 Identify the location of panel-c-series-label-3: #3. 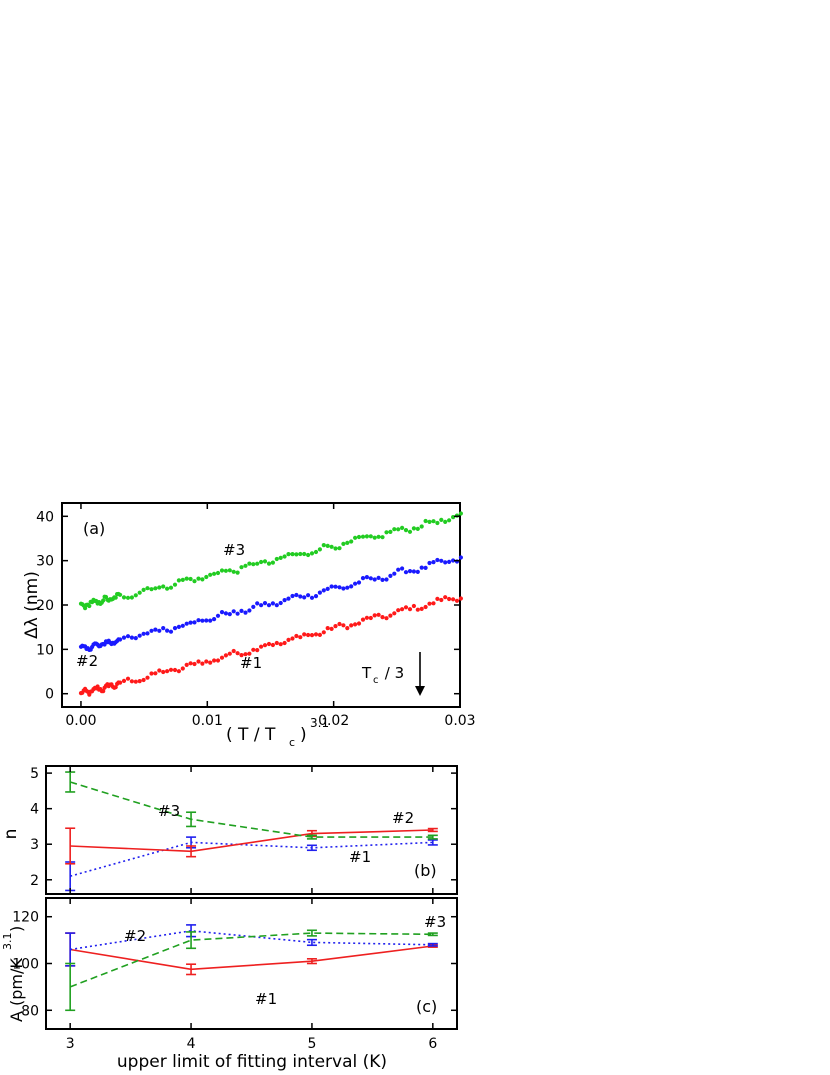
(435, 922).